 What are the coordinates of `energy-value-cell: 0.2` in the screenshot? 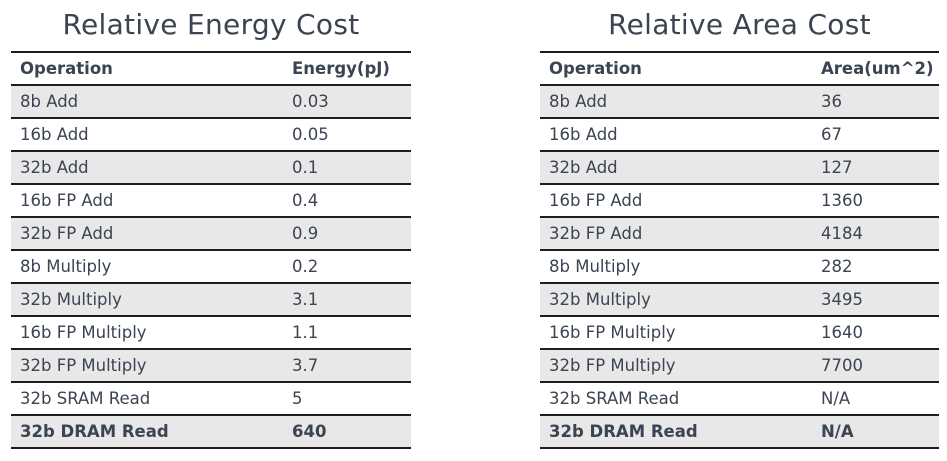 It's located at (347, 267).